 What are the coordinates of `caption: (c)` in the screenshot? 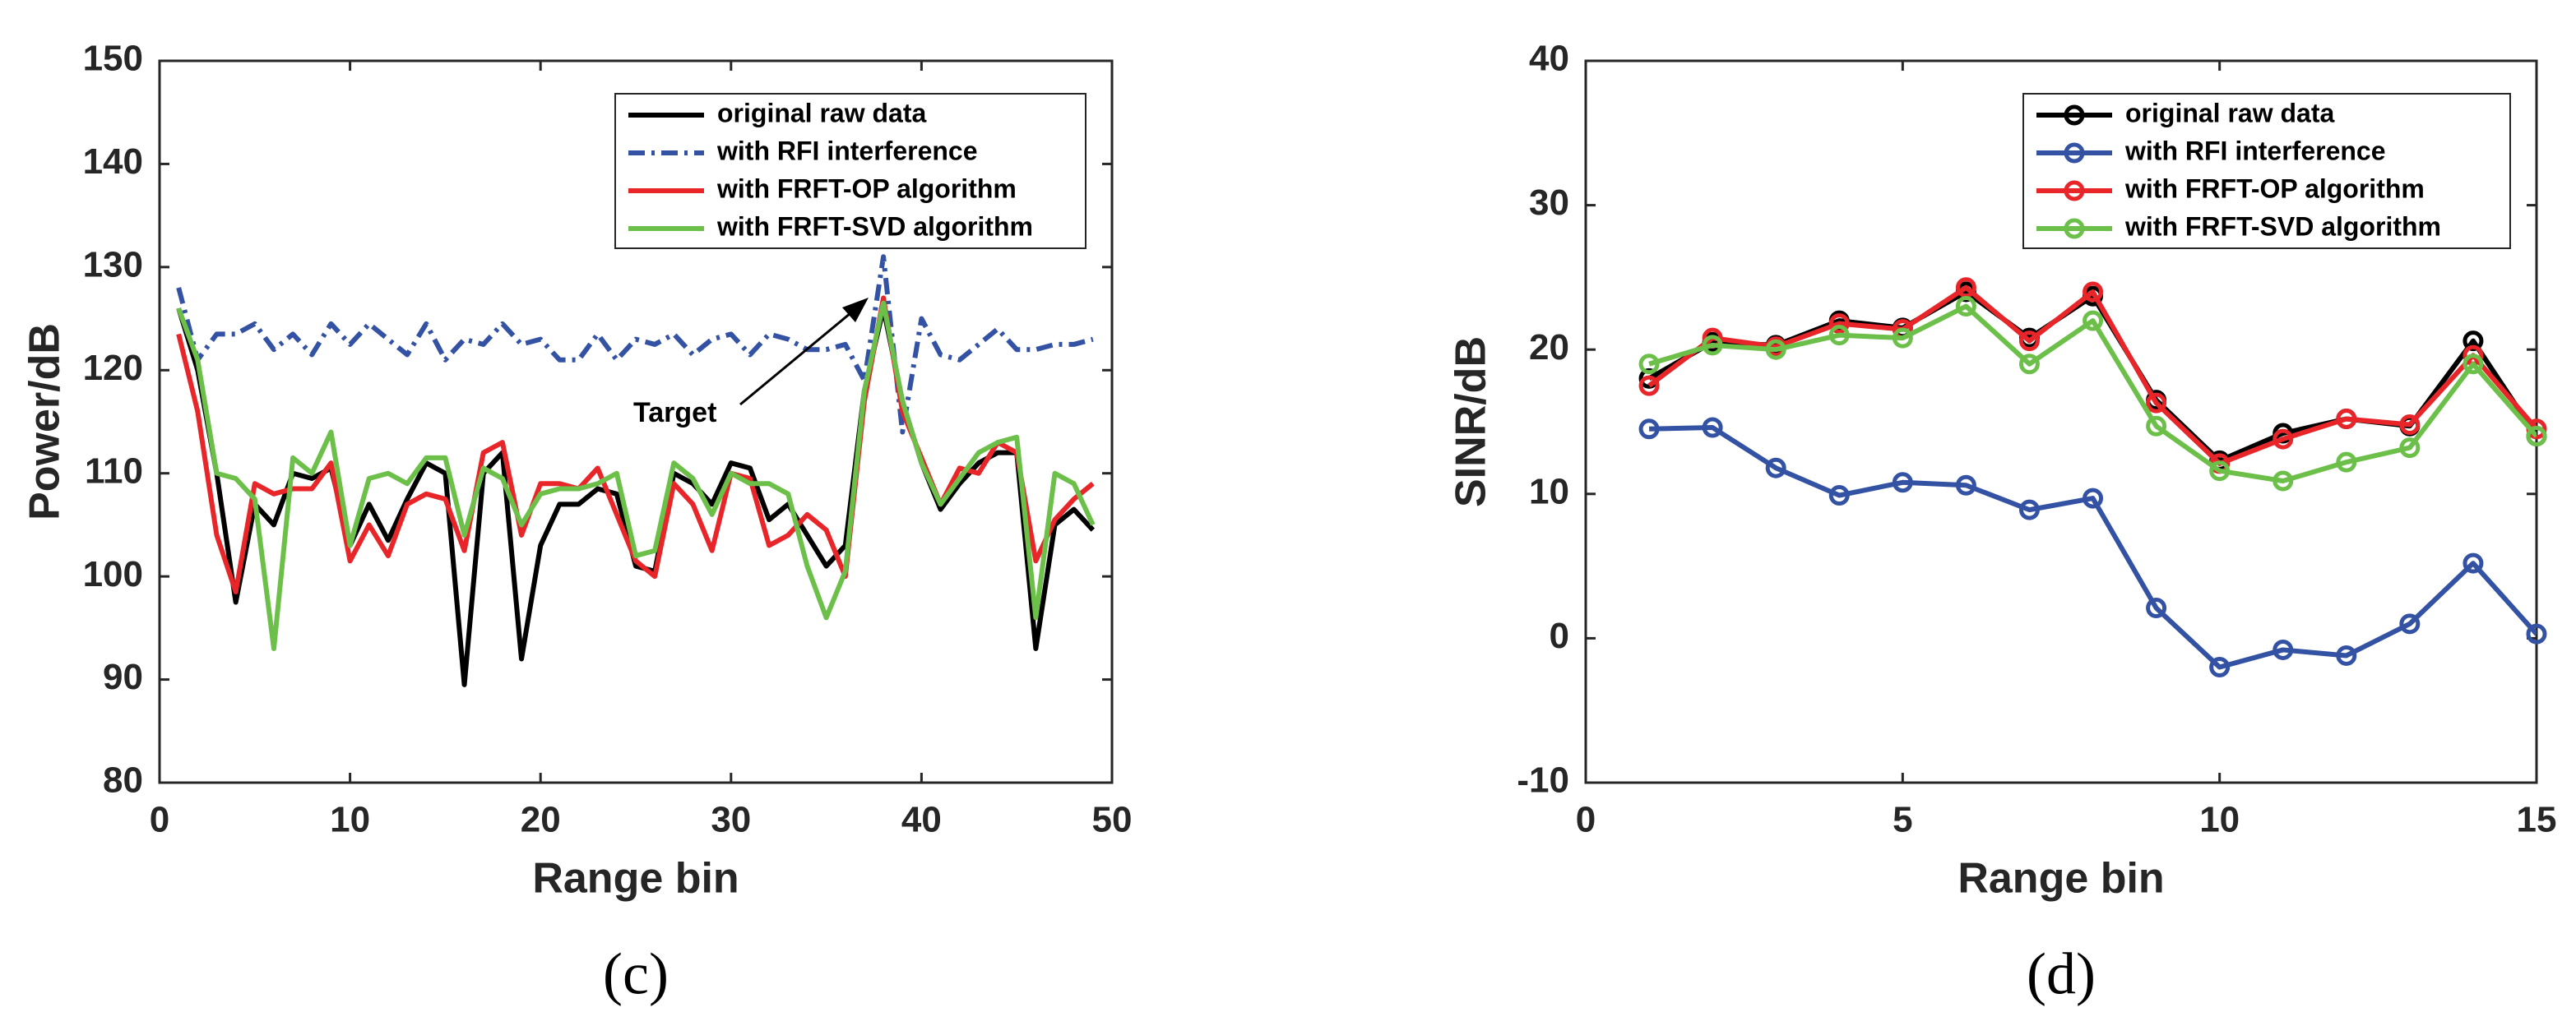 It's located at (636, 974).